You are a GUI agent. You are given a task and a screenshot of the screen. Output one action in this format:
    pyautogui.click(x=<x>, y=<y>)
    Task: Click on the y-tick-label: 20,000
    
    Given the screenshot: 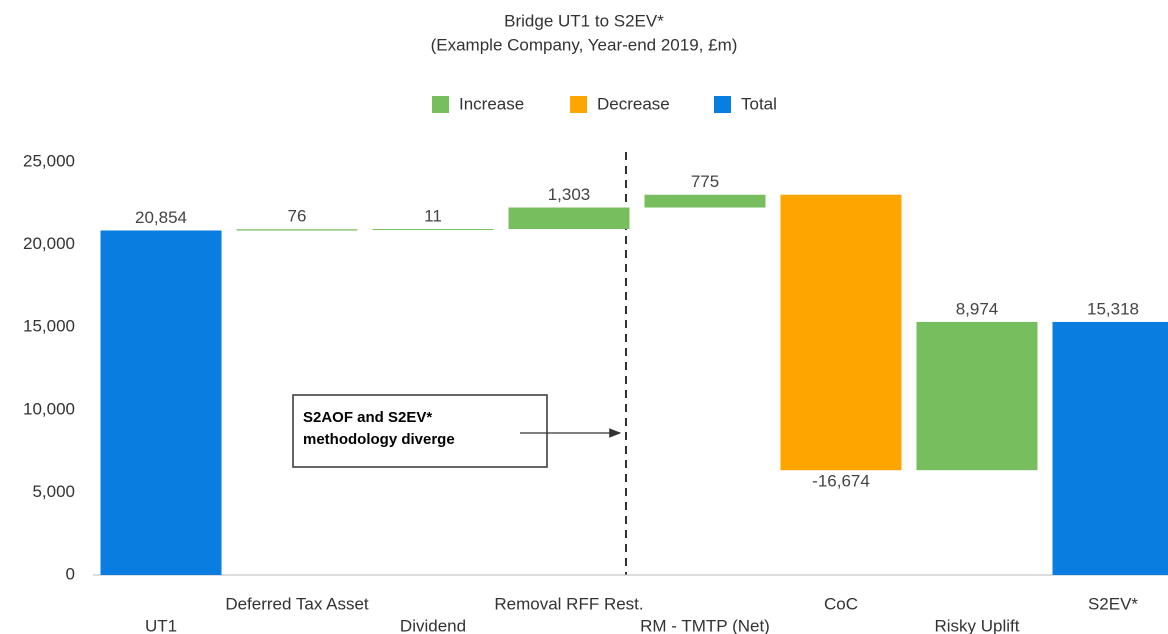 What is the action you would take?
    pyautogui.click(x=49, y=243)
    